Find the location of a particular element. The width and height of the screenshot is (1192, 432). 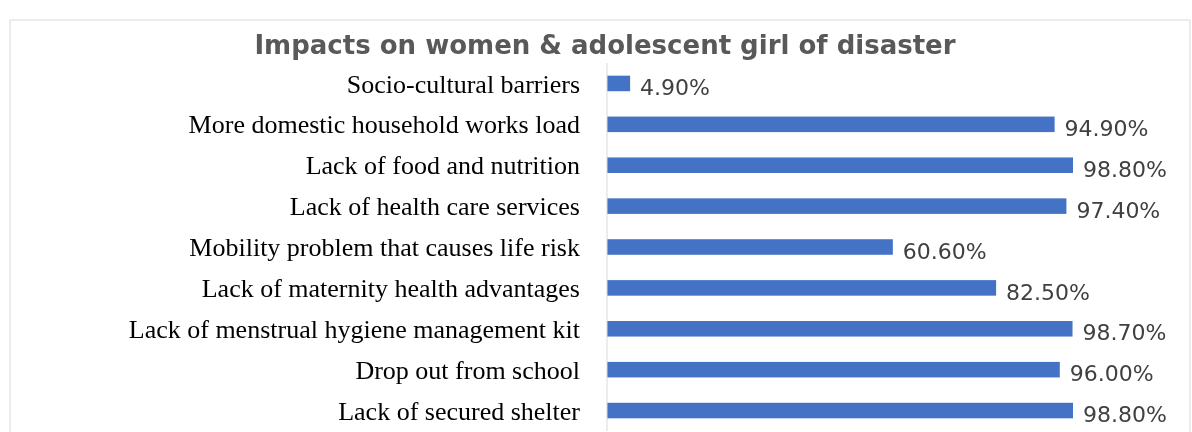

data-label: 4.90% is located at coordinates (675, 88).